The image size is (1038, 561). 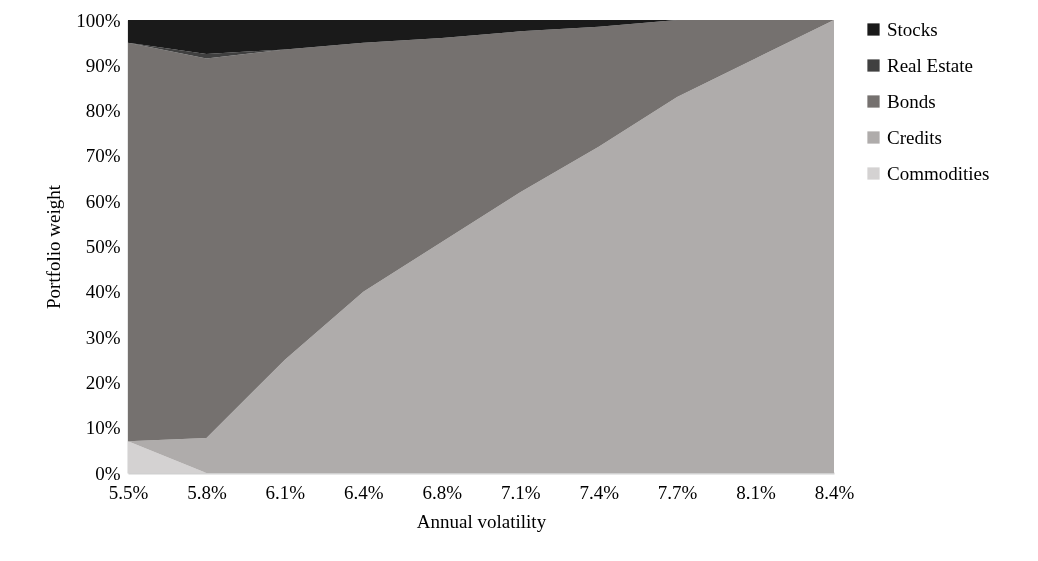 I want to click on x-tick-label: 8.4%, so click(x=834, y=492).